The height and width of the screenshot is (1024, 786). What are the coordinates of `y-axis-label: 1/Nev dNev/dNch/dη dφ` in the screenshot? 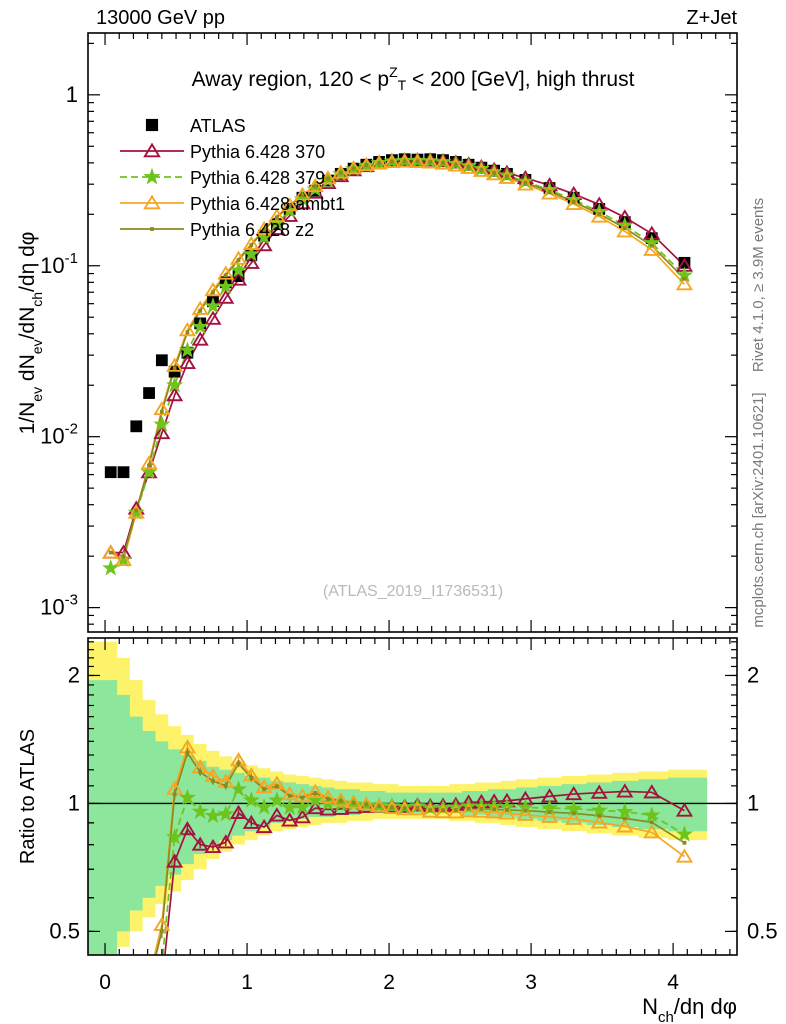 It's located at (30, 333).